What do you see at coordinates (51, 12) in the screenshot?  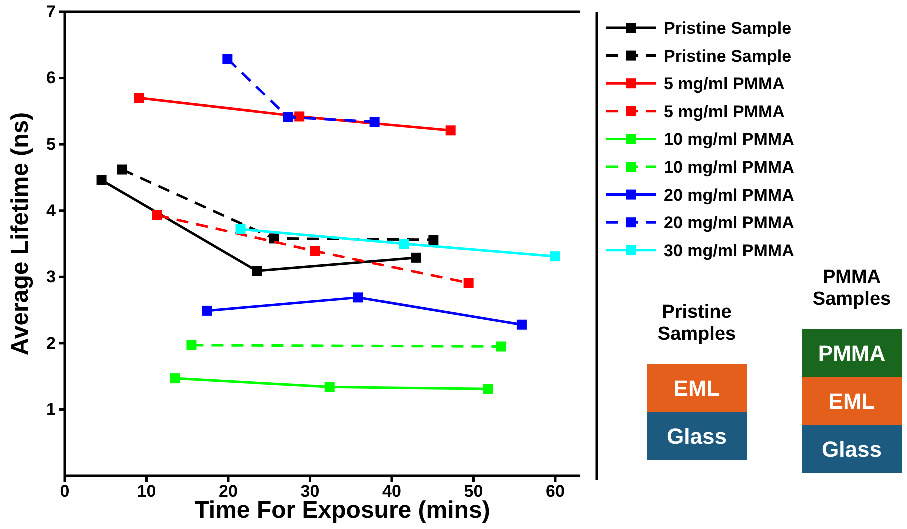 I see `y-tick-label: 7` at bounding box center [51, 12].